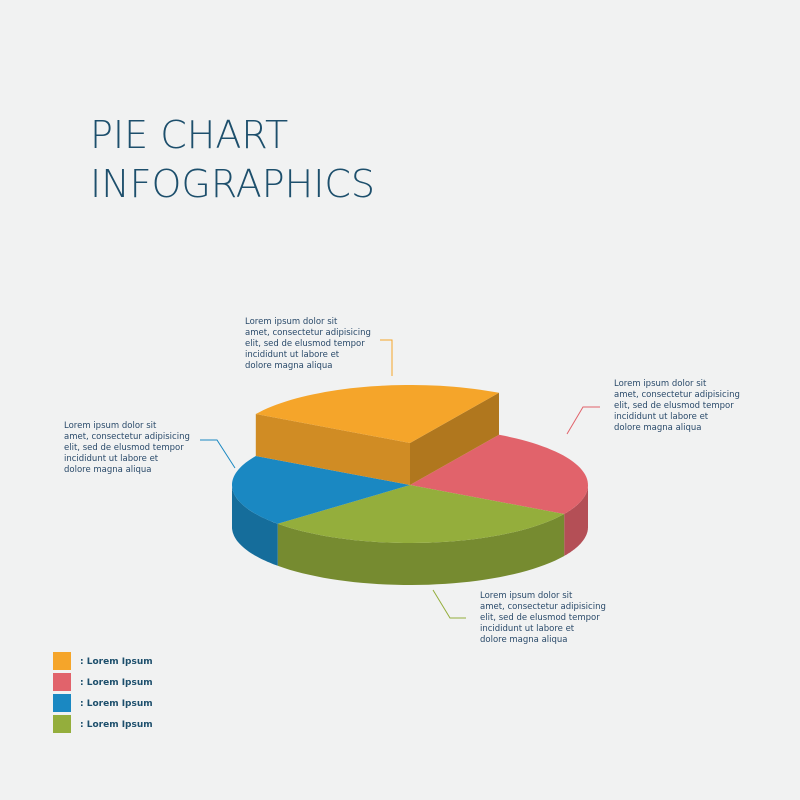  Describe the element at coordinates (189, 135) in the screenshot. I see `chart-title: PIE CHART` at that location.